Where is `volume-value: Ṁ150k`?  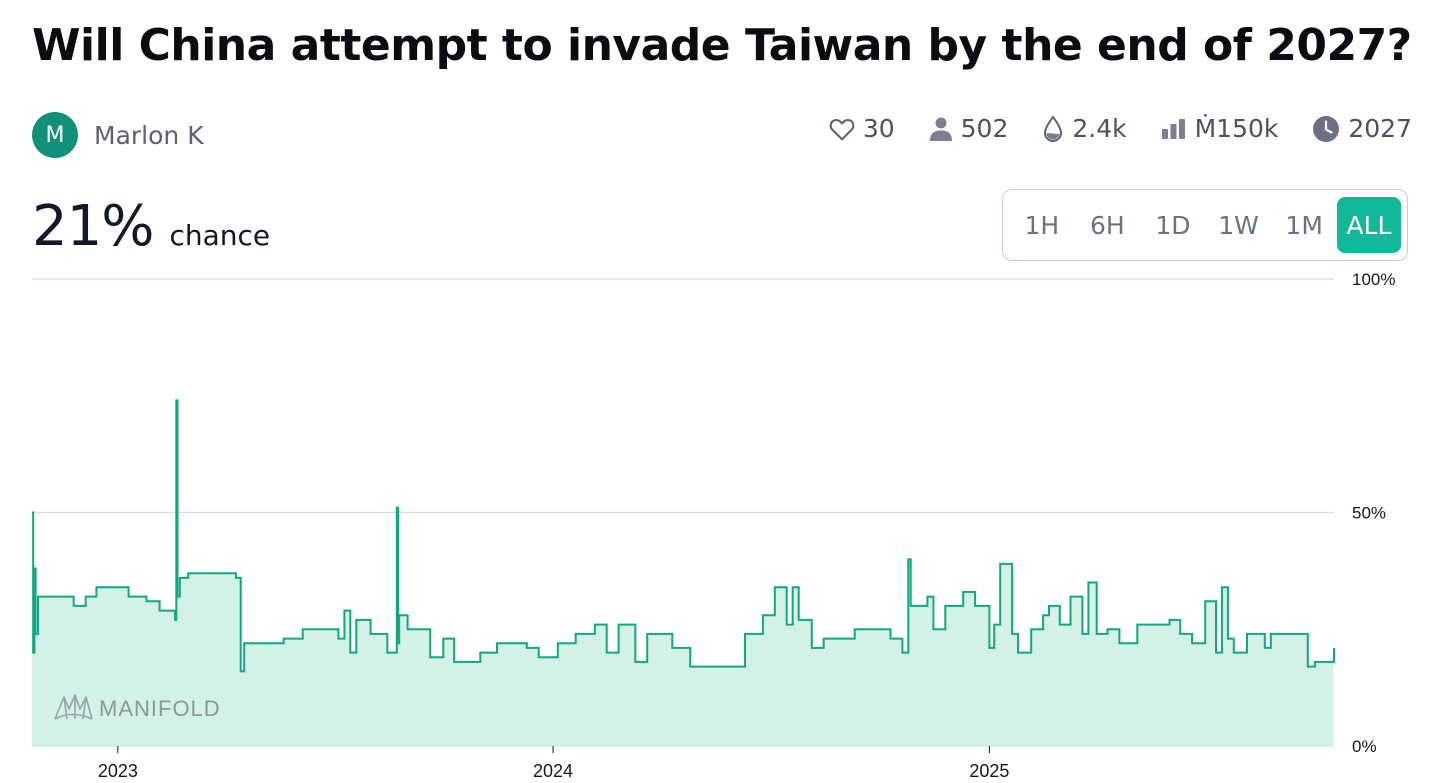
volume-value: Ṁ150k is located at coordinates (1236, 128).